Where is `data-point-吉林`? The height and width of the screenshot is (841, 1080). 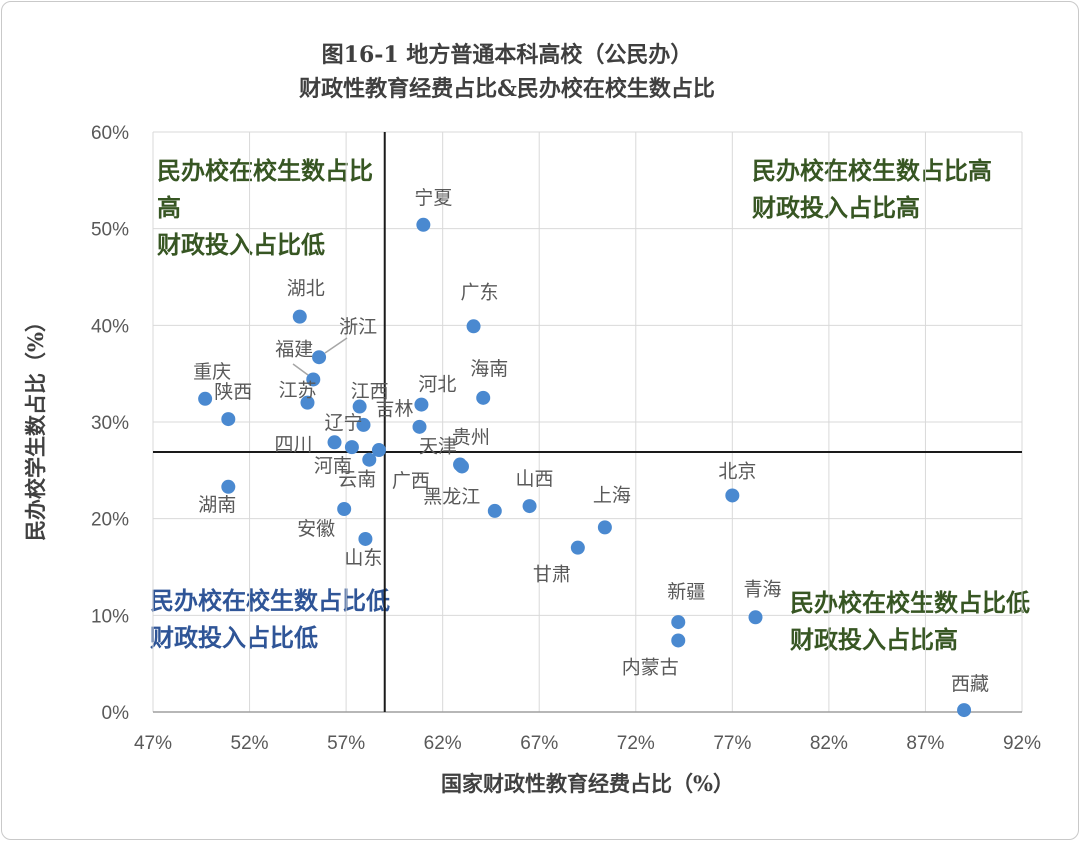 data-point-吉林 is located at coordinates (419, 426).